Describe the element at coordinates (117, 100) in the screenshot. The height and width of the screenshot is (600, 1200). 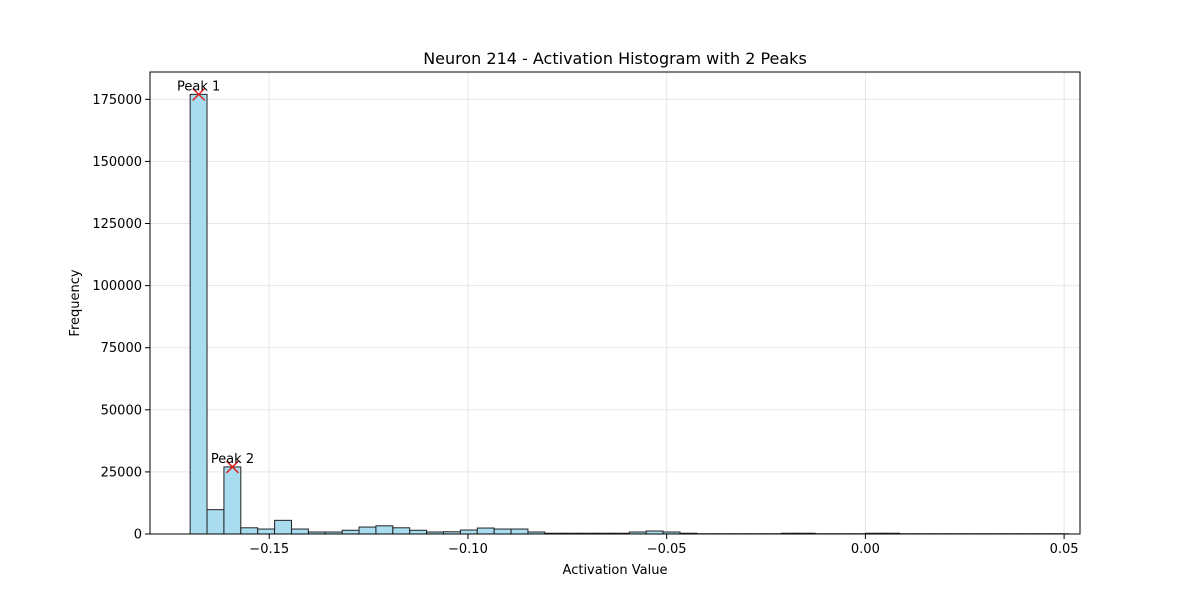
I see `y-tick-label: 175000` at that location.